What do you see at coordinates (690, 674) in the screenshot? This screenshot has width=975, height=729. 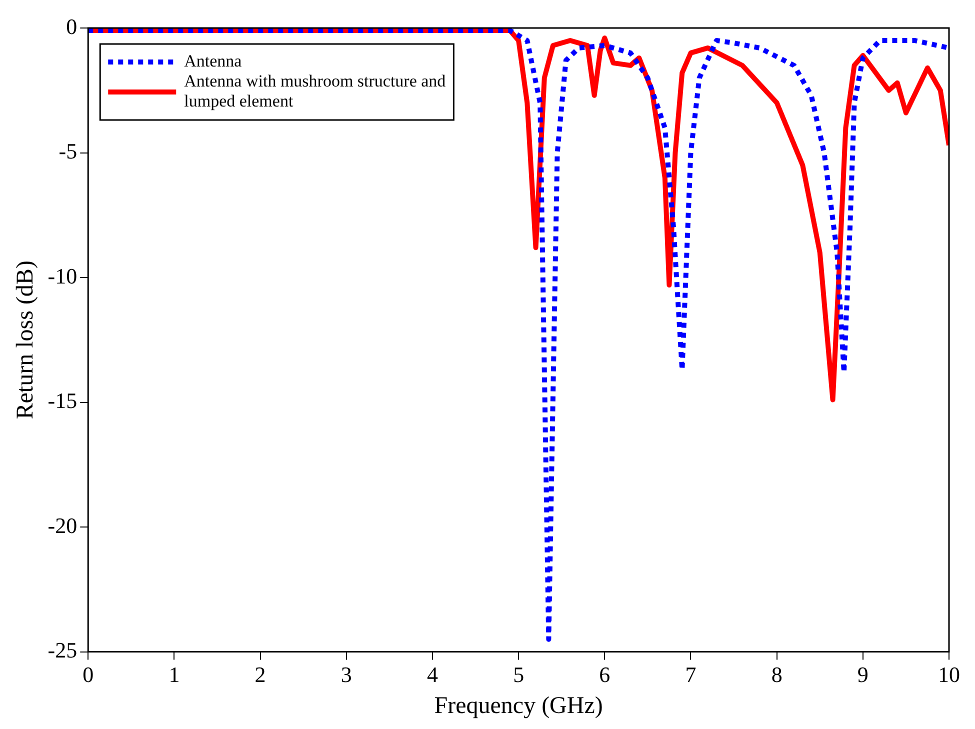 I see `x-tick-label: 7` at bounding box center [690, 674].